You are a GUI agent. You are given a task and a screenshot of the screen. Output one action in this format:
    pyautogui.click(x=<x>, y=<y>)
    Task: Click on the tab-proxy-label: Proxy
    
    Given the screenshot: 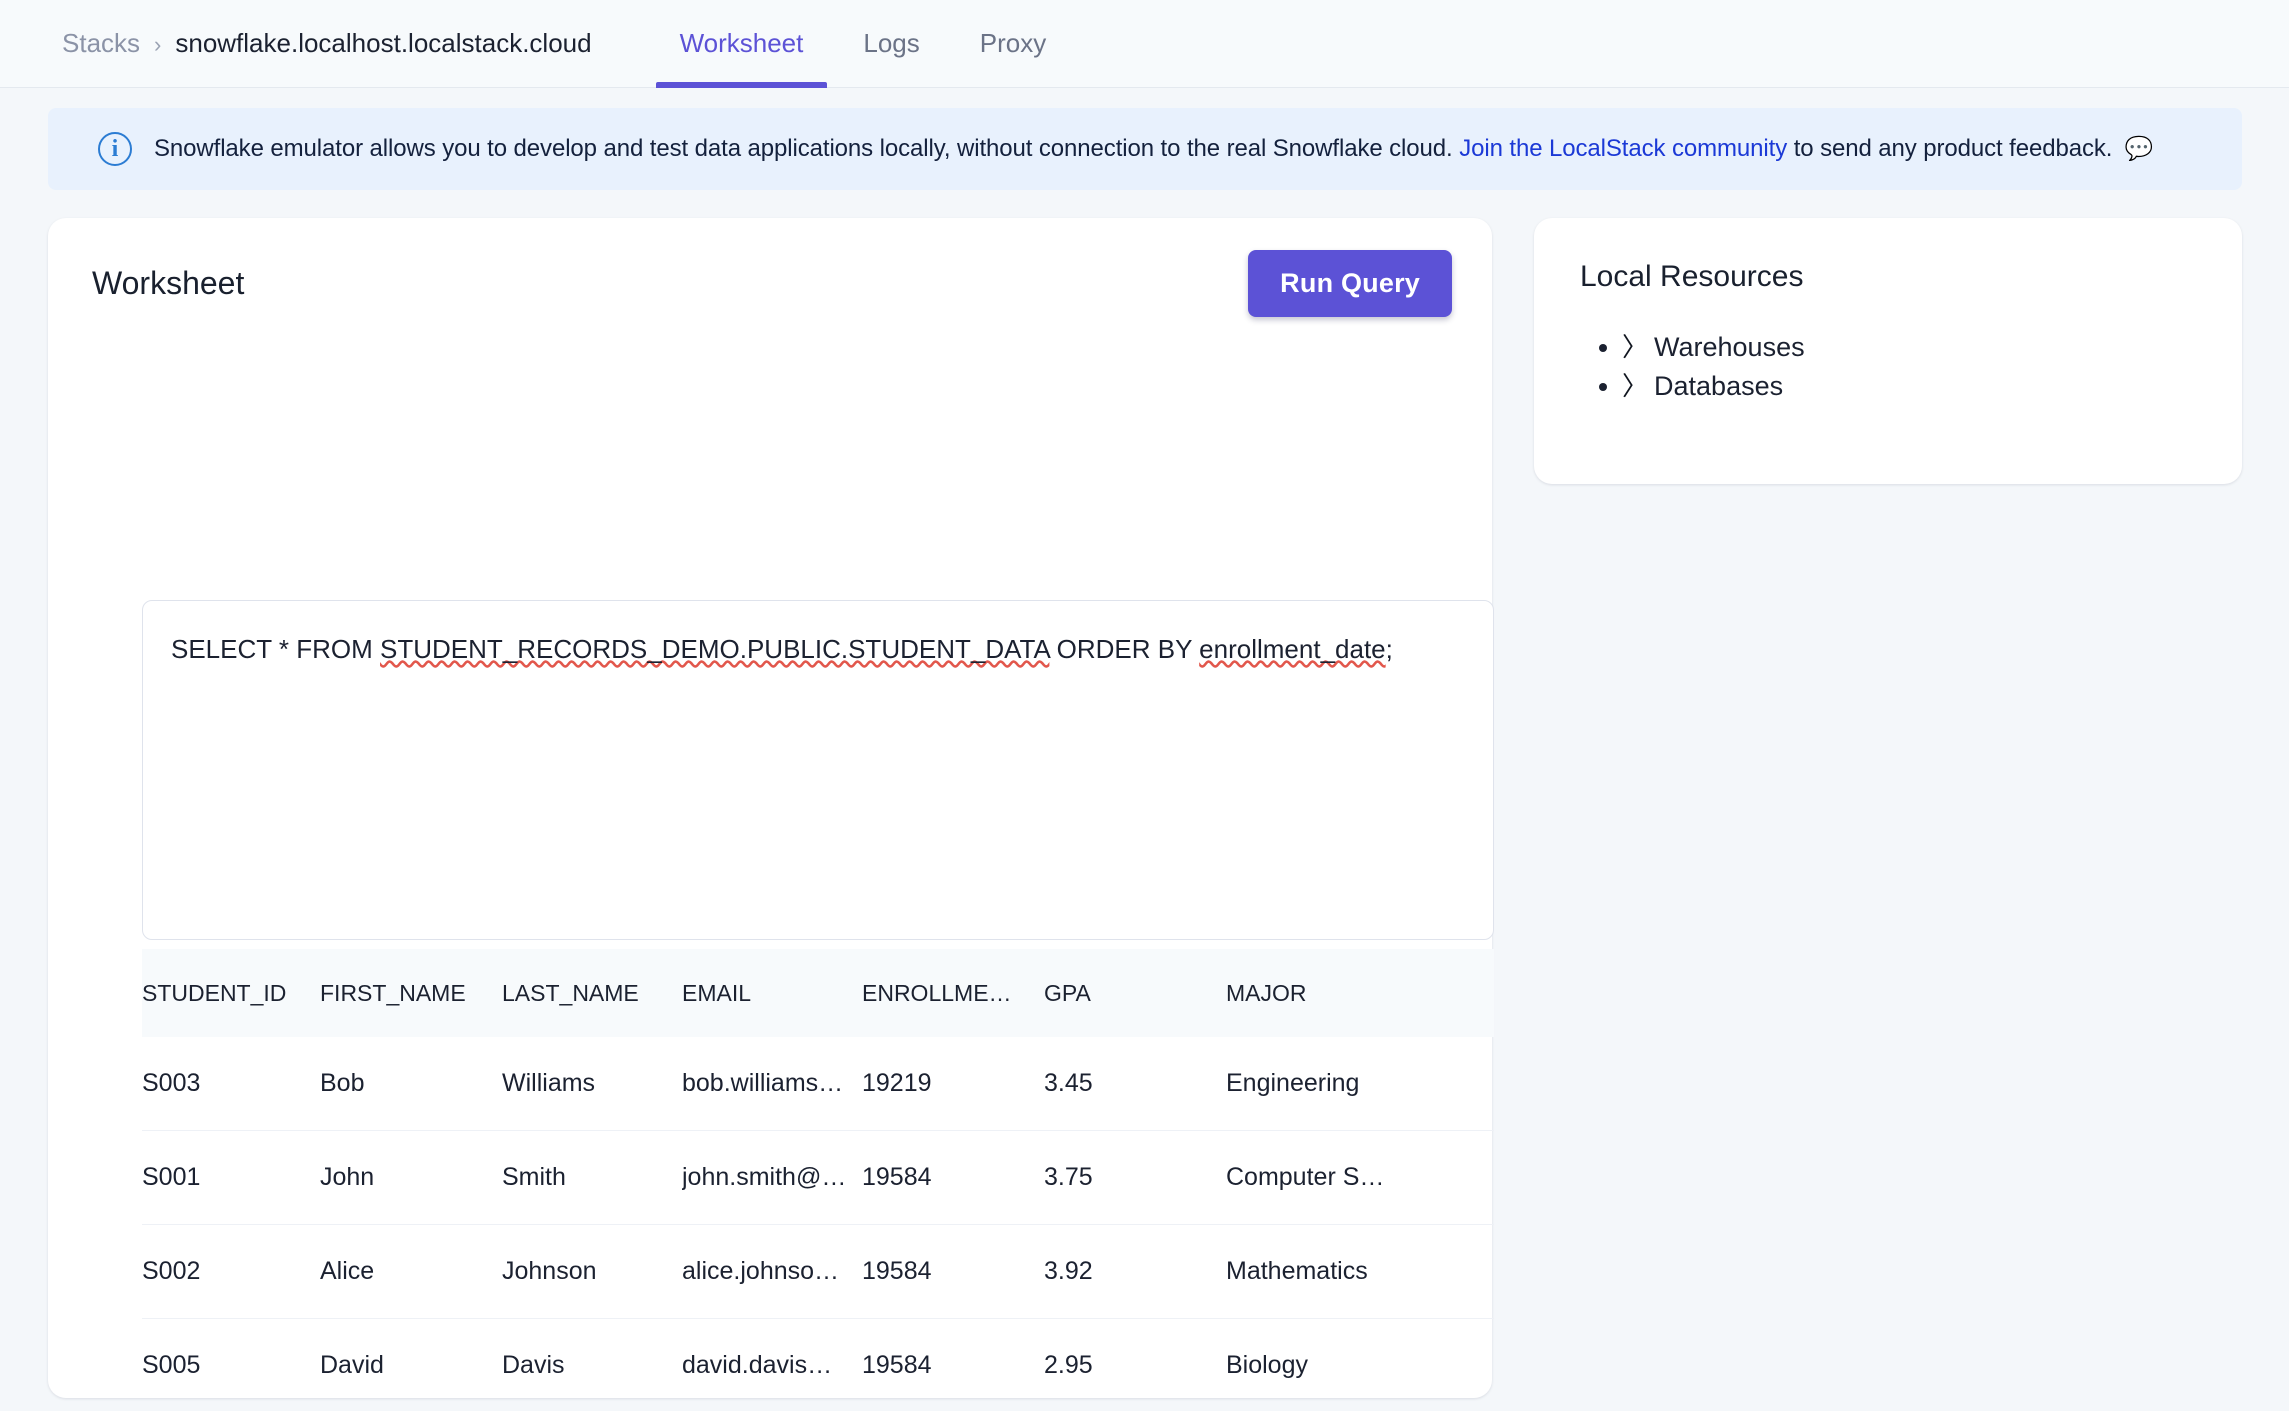 What is the action you would take?
    pyautogui.click(x=1013, y=43)
    